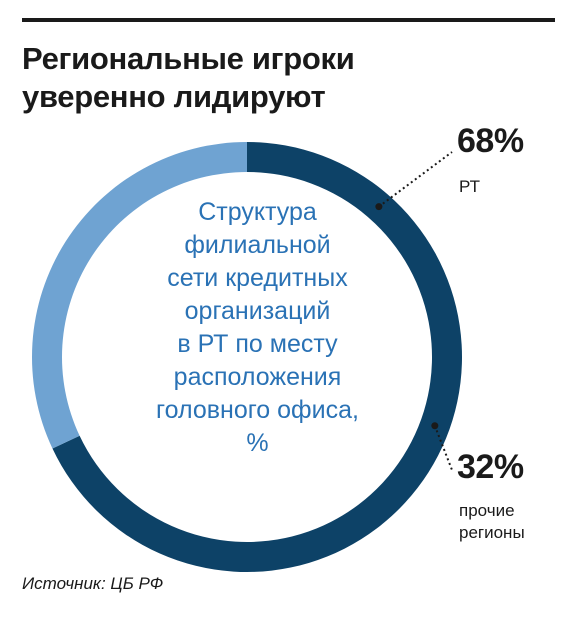 The image size is (575, 626). What do you see at coordinates (257, 311) in the screenshot?
I see `subtitle-line: организаций` at bounding box center [257, 311].